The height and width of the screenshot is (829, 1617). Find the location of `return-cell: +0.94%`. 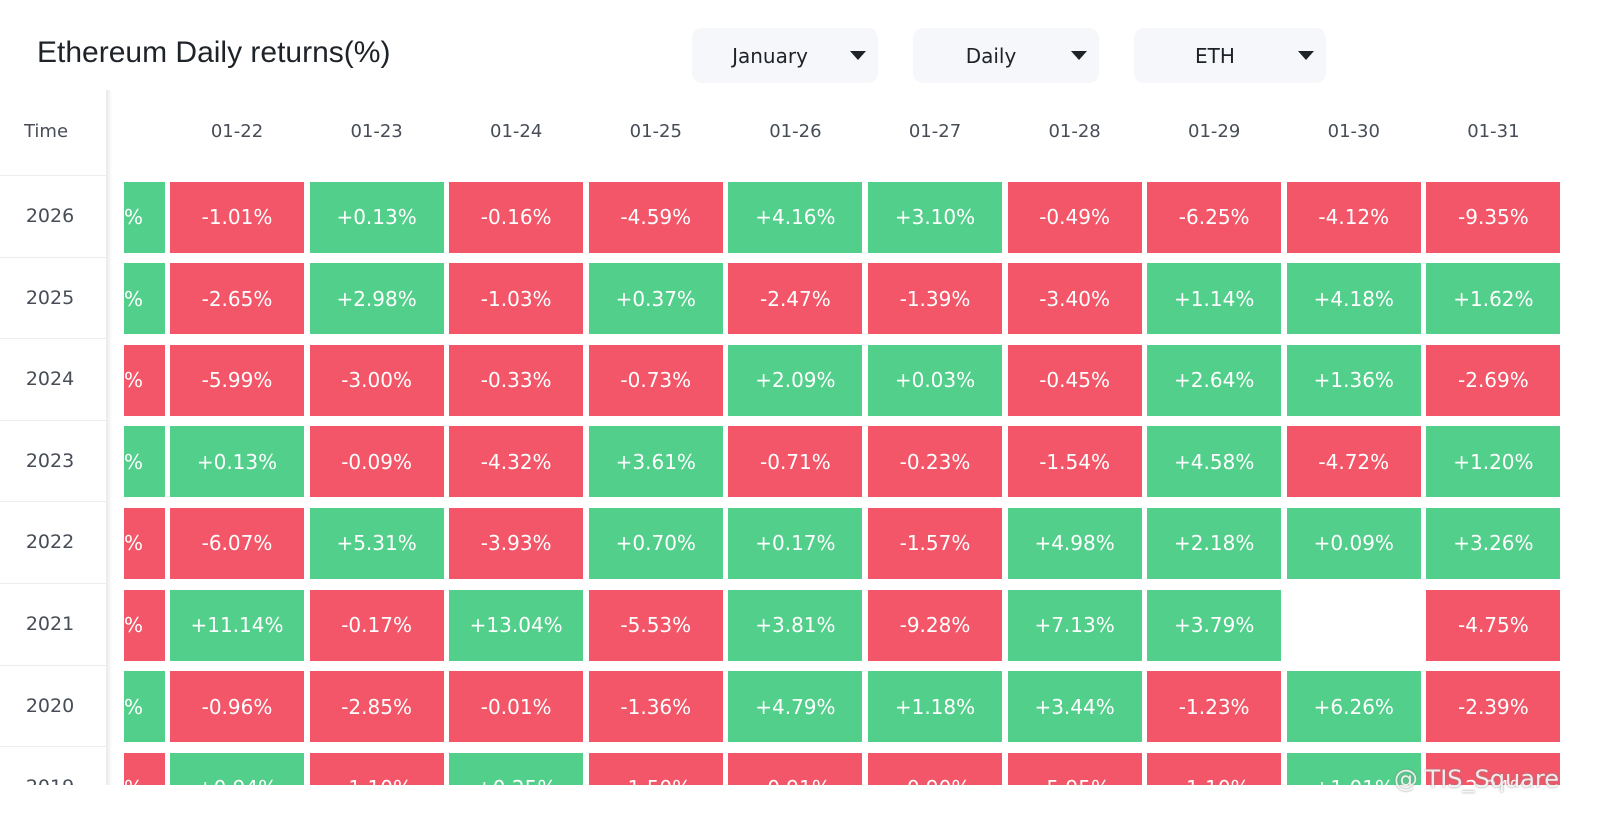

return-cell: +0.94% is located at coordinates (237, 768).